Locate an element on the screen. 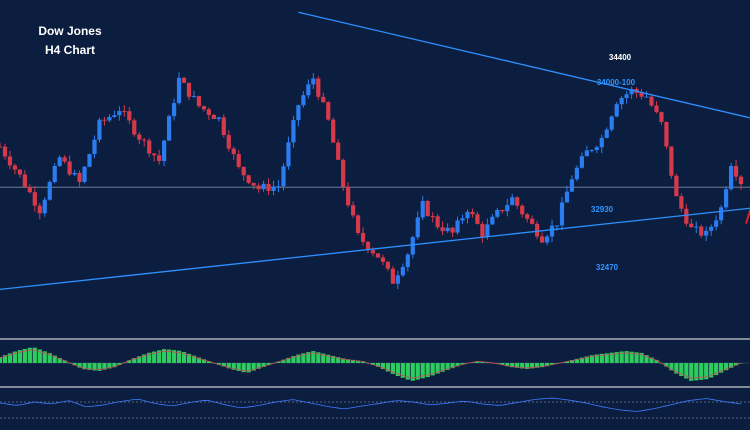 This screenshot has width=750, height=430. level-label-32470: 32470 is located at coordinates (607, 267).